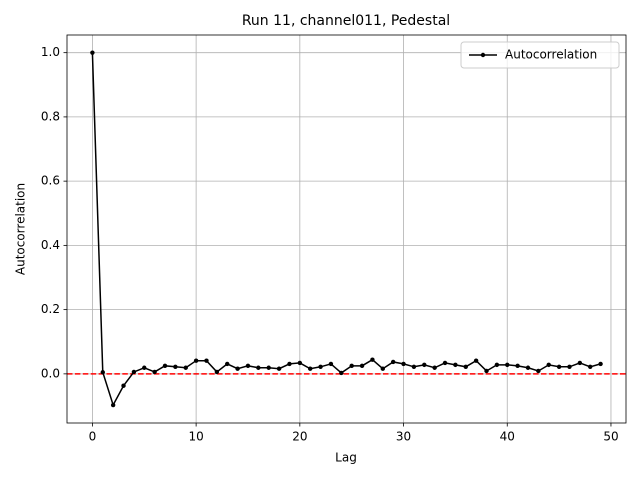 Image resolution: width=640 pixels, height=480 pixels. I want to click on legend-label: Autocorrelation, so click(551, 55).